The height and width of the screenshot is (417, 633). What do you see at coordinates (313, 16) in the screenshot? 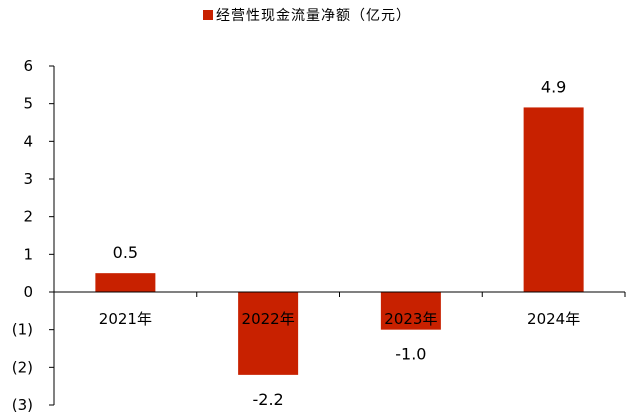
I see `legend-label: 经营性现金流量净额（亿元）` at bounding box center [313, 16].